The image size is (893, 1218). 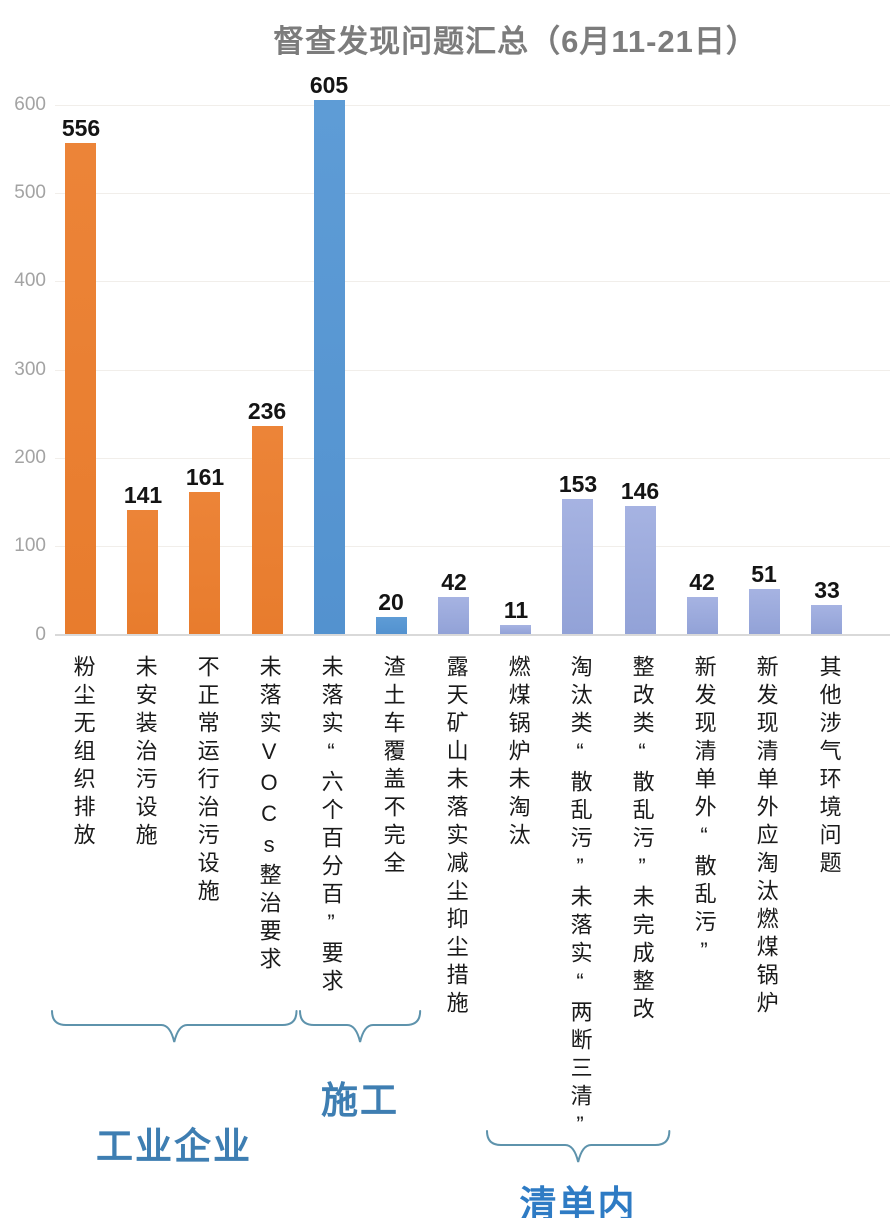 What do you see at coordinates (391, 602) in the screenshot?
I see `bar-value: 20` at bounding box center [391, 602].